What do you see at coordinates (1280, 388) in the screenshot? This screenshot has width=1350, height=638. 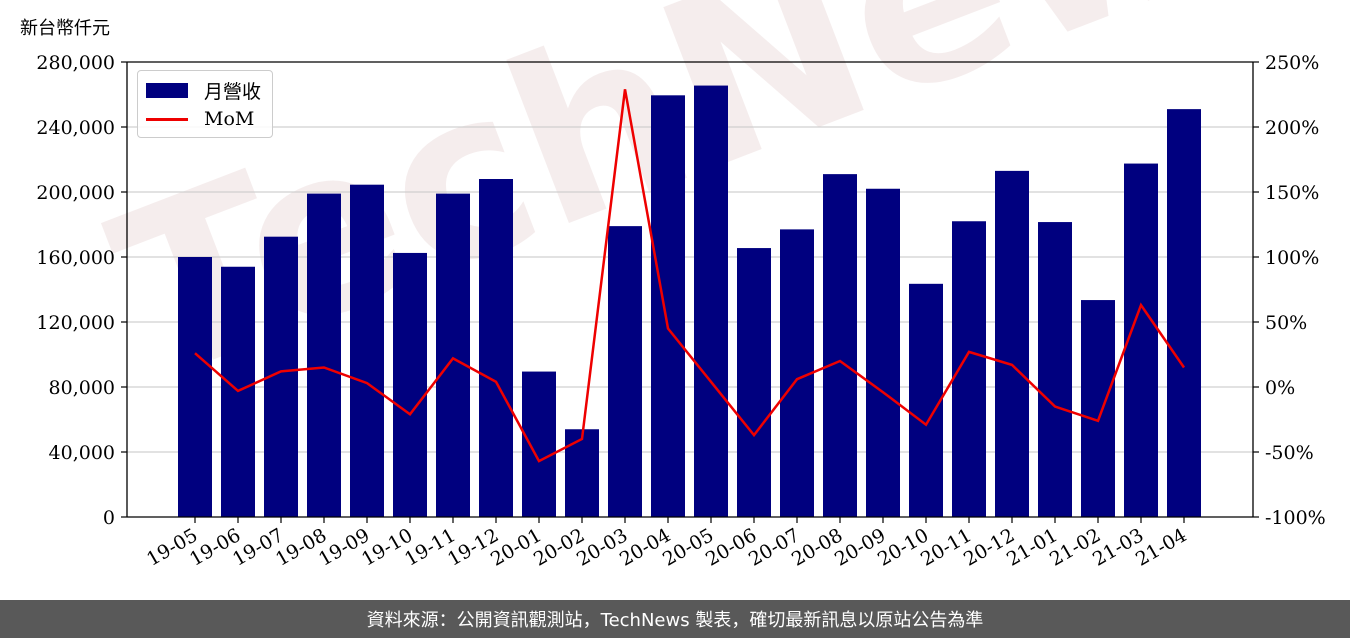 I see `right-tick-label: 0%` at bounding box center [1280, 388].